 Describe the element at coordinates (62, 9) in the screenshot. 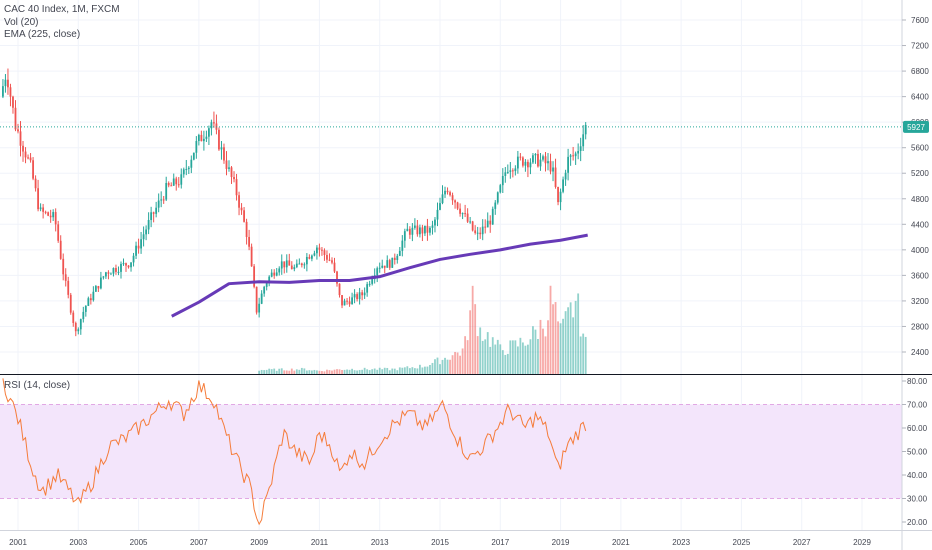

I see `legend-symbol: CAC 40 Index, 1M, FXCM` at that location.